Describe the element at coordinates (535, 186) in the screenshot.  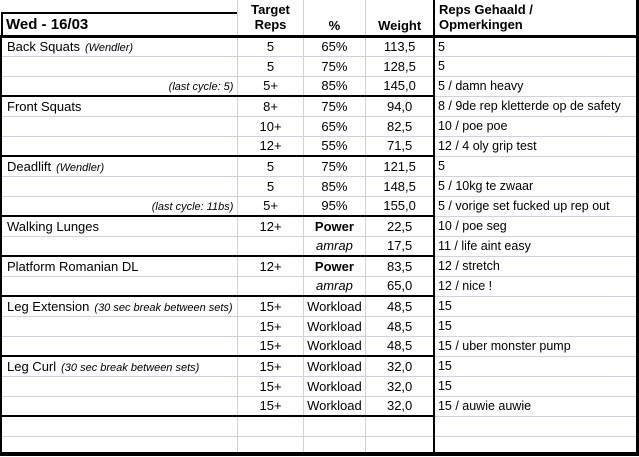
I see `cell-comment: 5 / 10kg te zwaar` at that location.